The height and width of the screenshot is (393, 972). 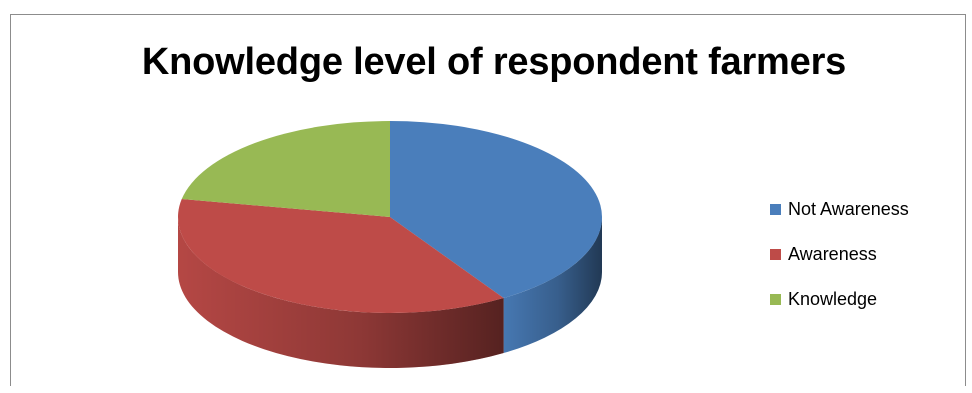 What do you see at coordinates (775, 254) in the screenshot?
I see `legend-swatch-awareness` at bounding box center [775, 254].